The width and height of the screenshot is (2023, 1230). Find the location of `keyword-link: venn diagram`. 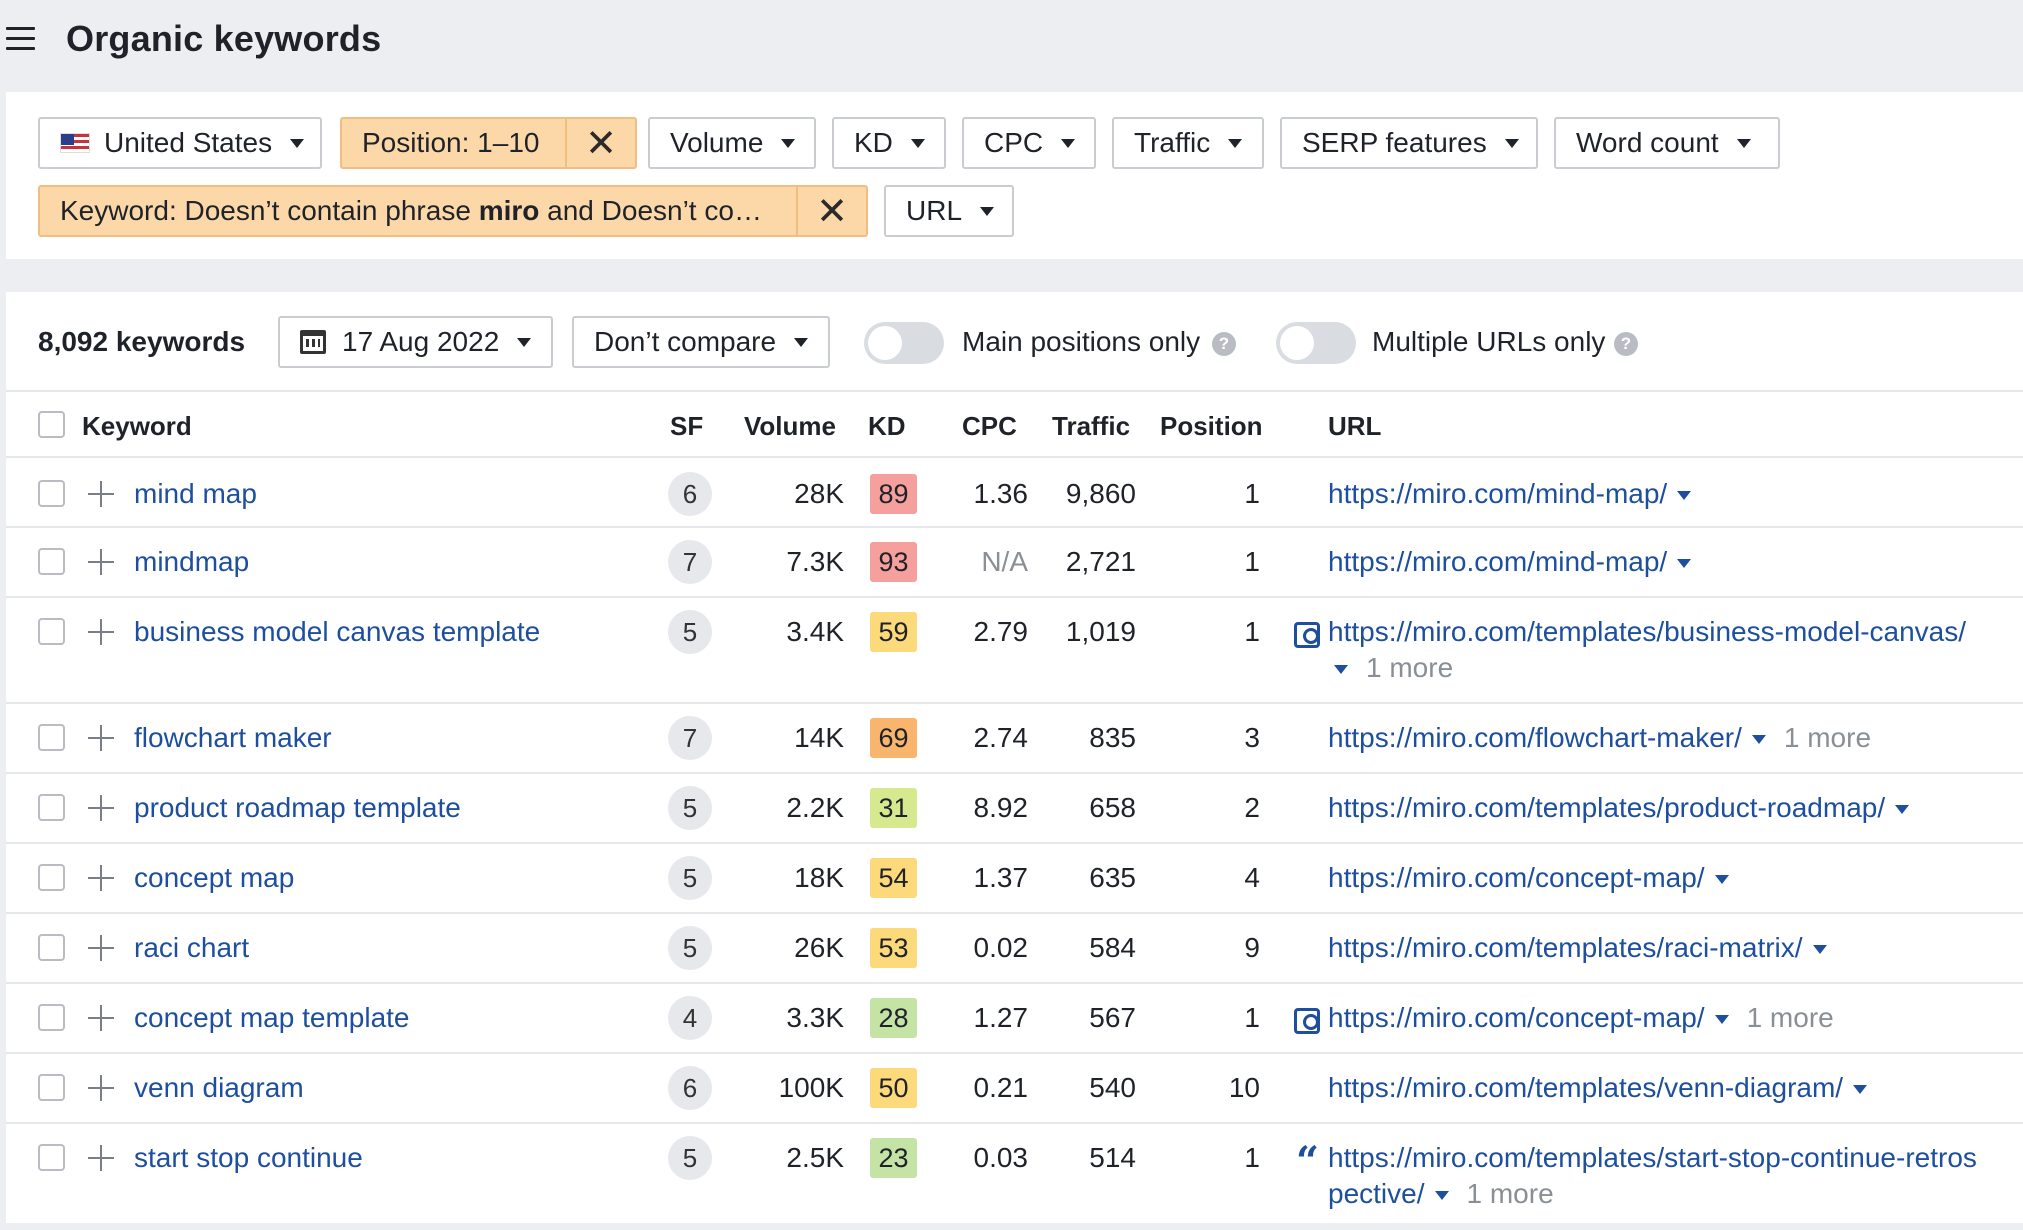

keyword-link: venn diagram is located at coordinates (219, 1087).